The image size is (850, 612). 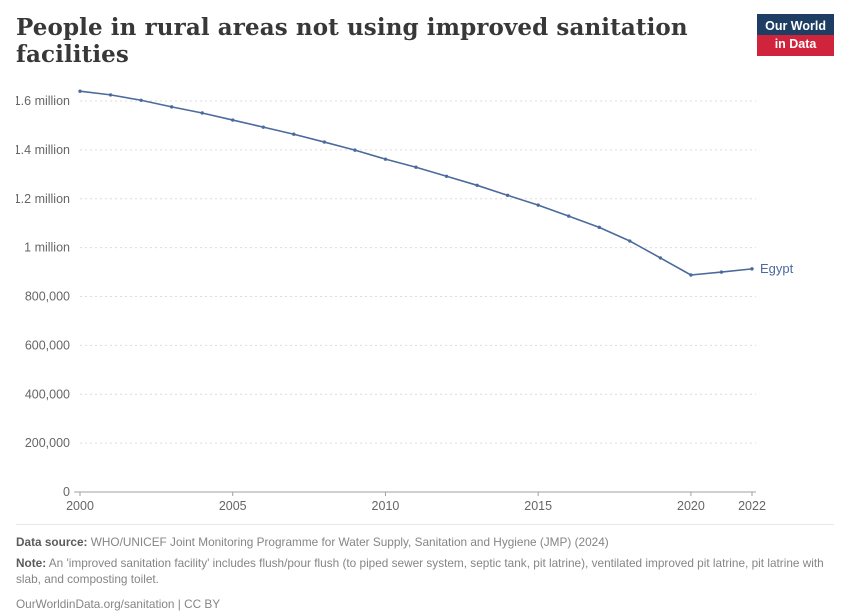 What do you see at coordinates (80, 506) in the screenshot?
I see `x-tick-label: 2000` at bounding box center [80, 506].